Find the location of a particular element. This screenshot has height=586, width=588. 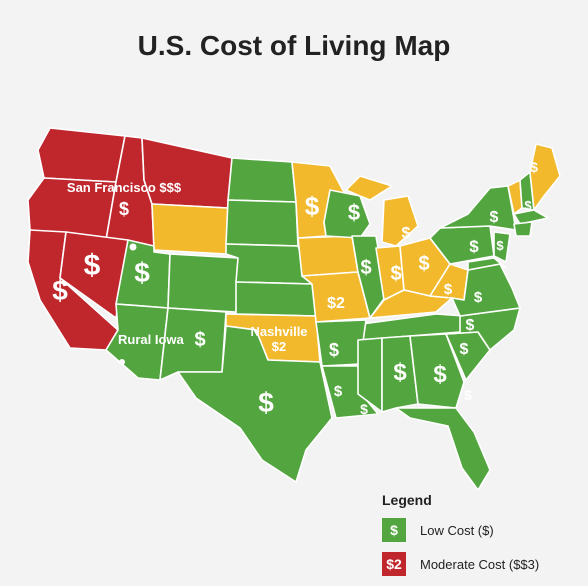

dollar-new-york: $ is located at coordinates (494, 217).